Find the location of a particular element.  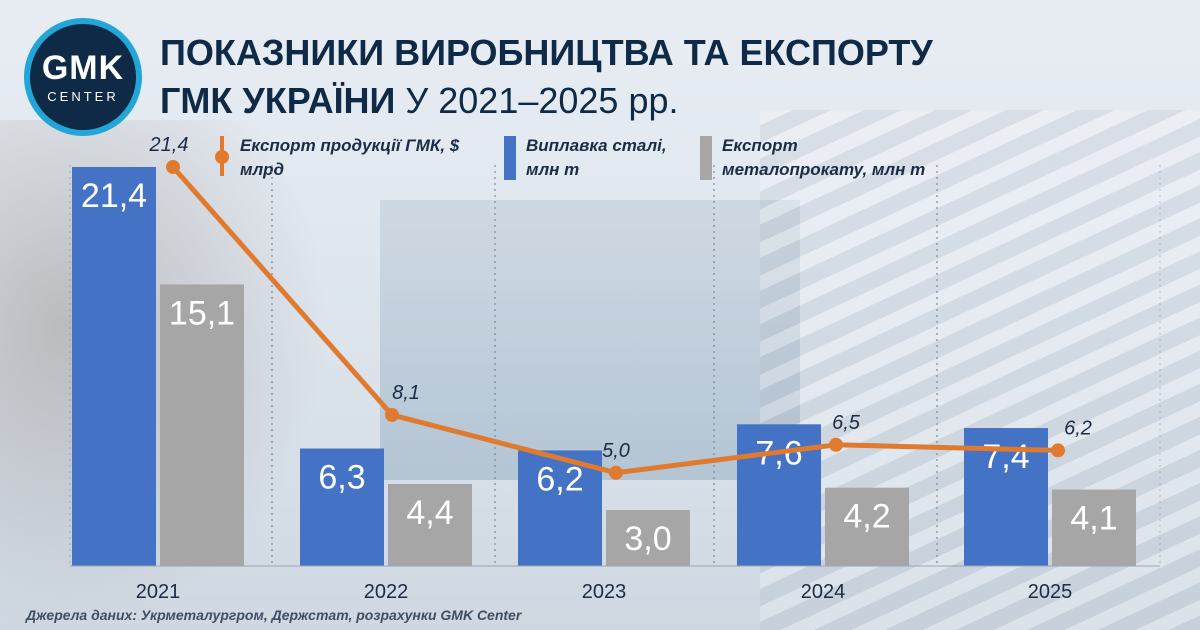

bar-rolled-2022 is located at coordinates (430, 524).